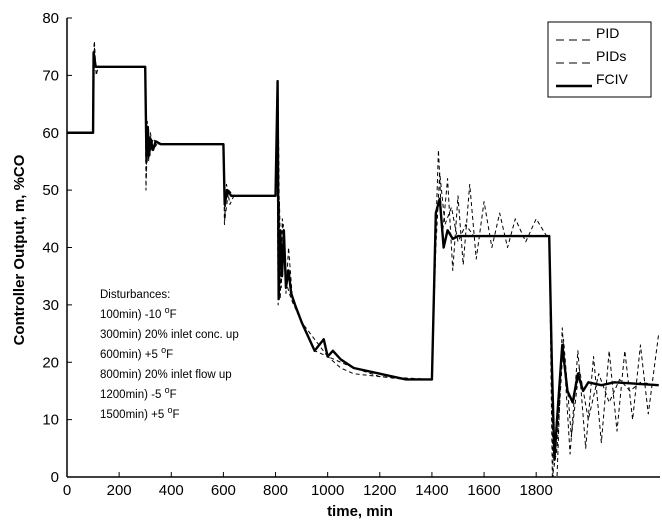  I want to click on y-tick-label: 10, so click(50, 420).